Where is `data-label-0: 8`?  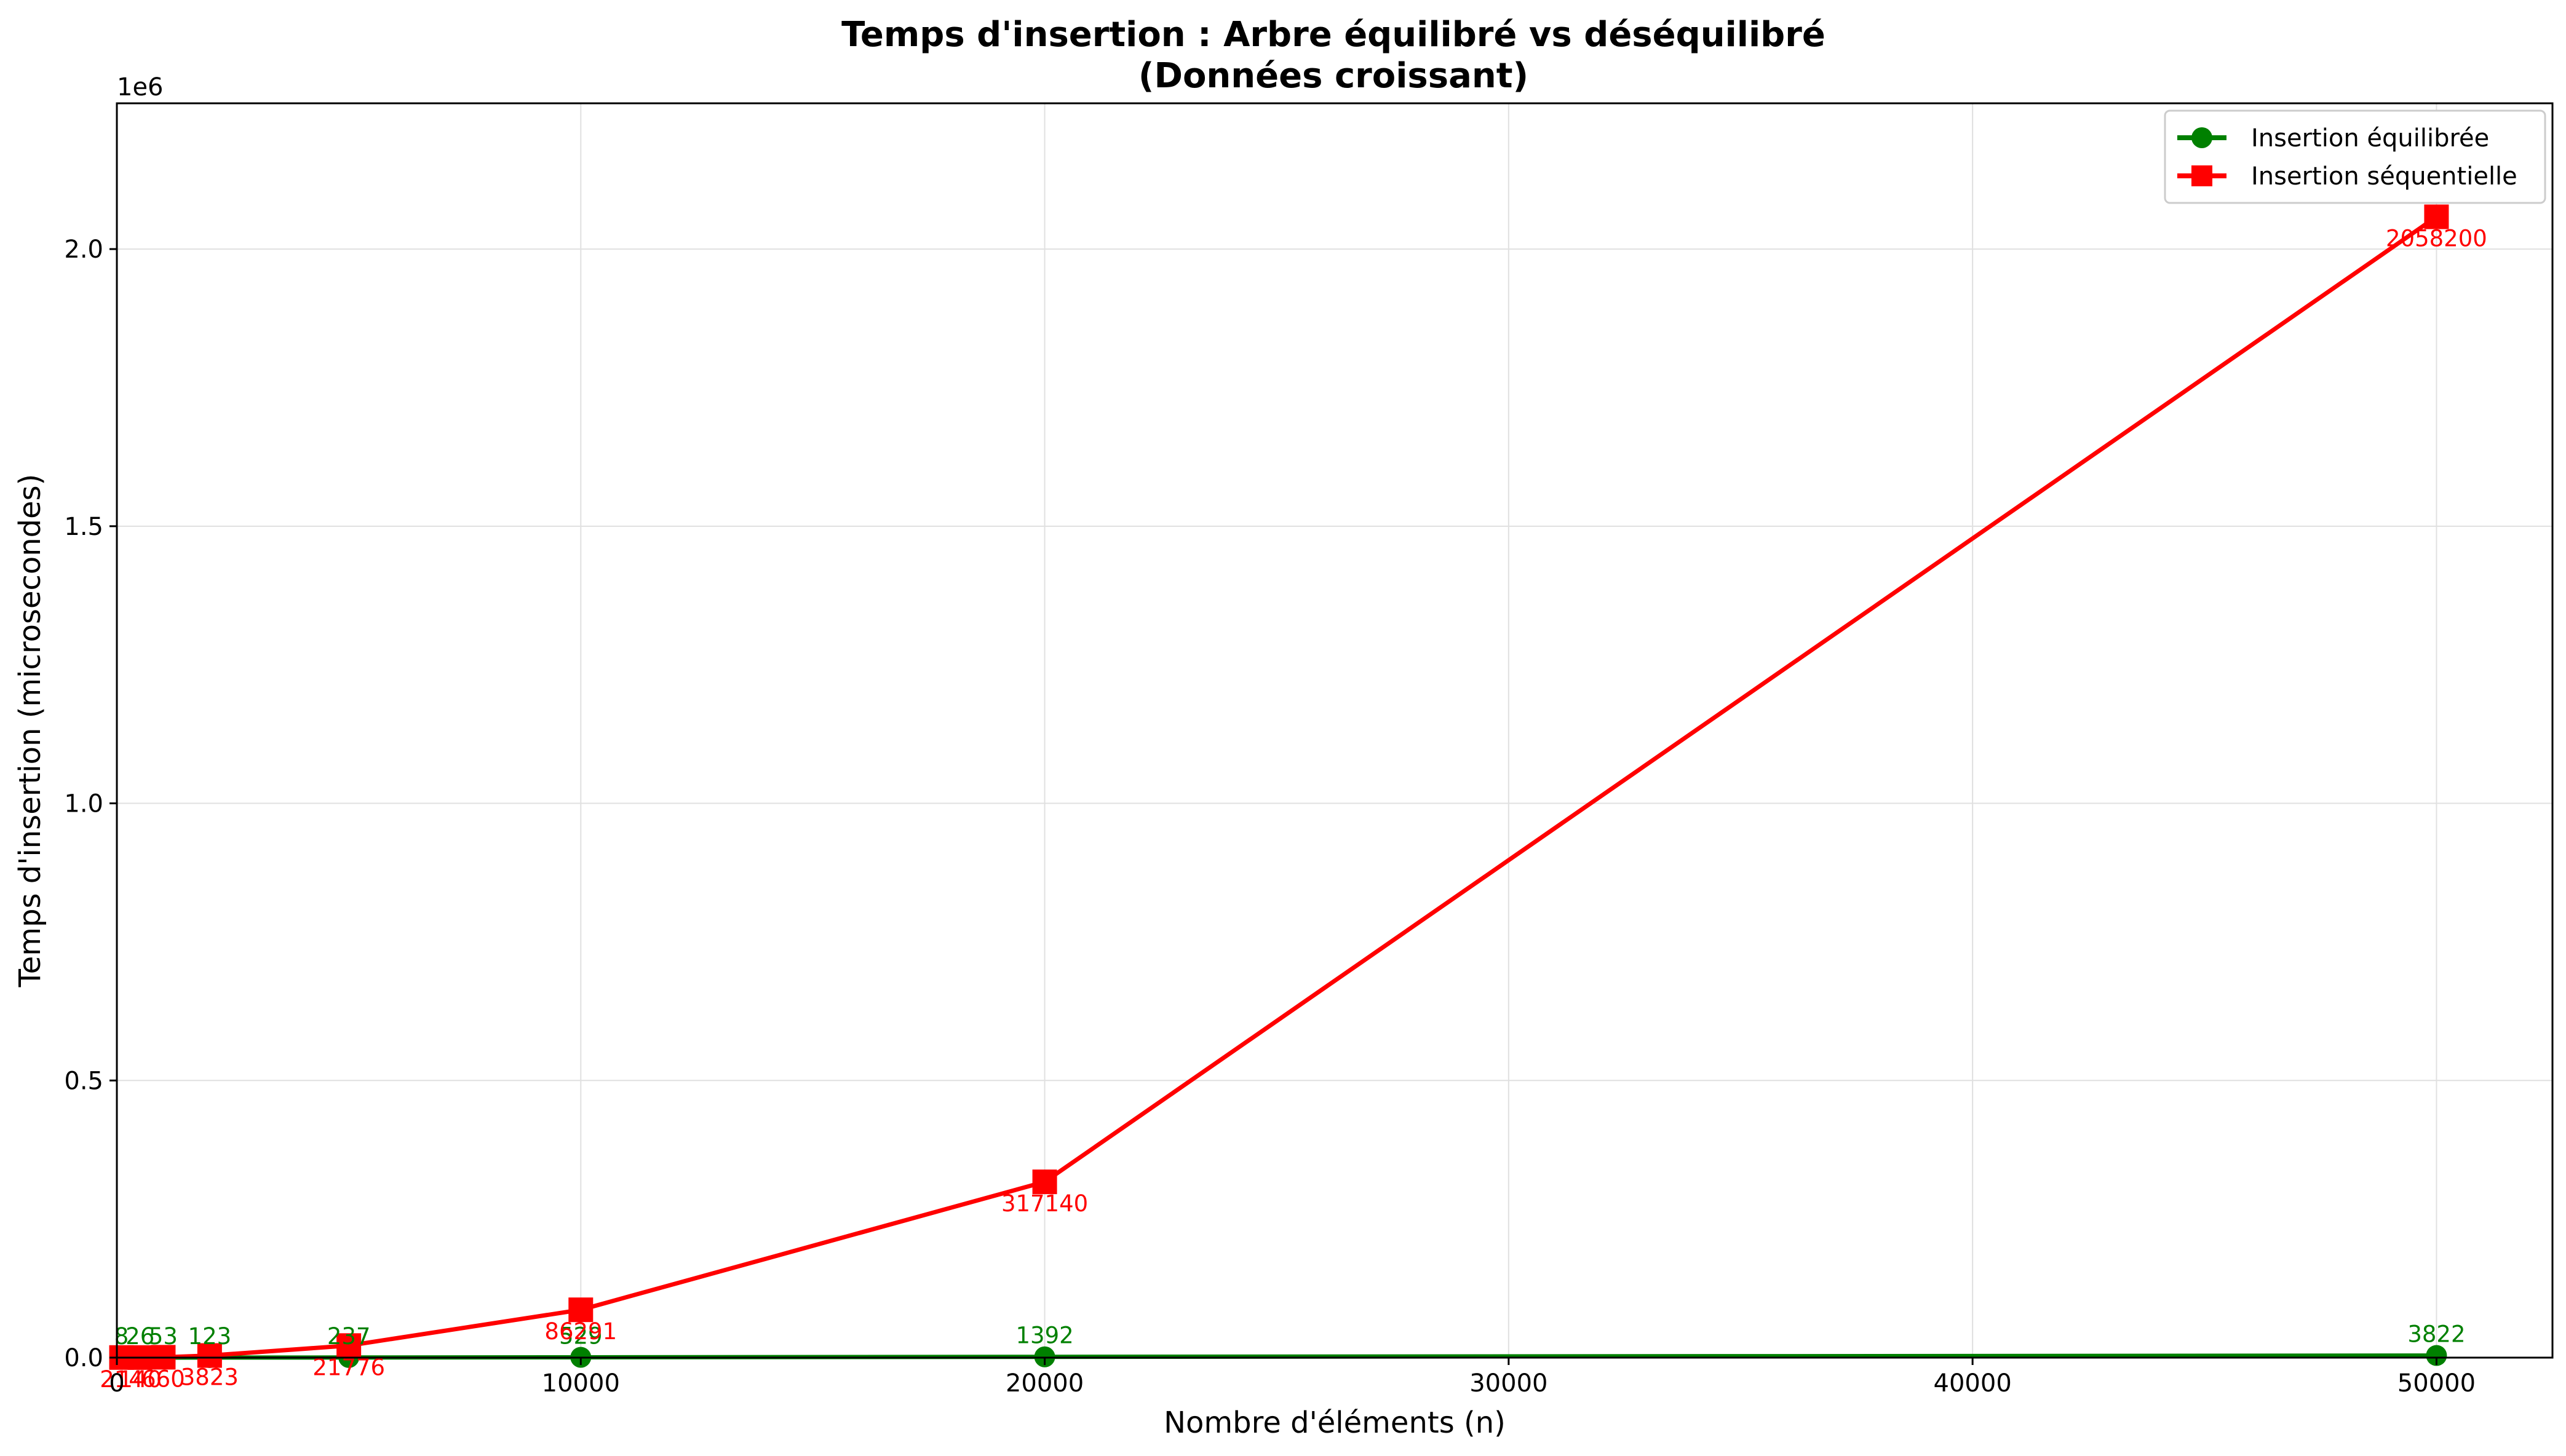 data-label-0: 8 is located at coordinates (121, 1337).